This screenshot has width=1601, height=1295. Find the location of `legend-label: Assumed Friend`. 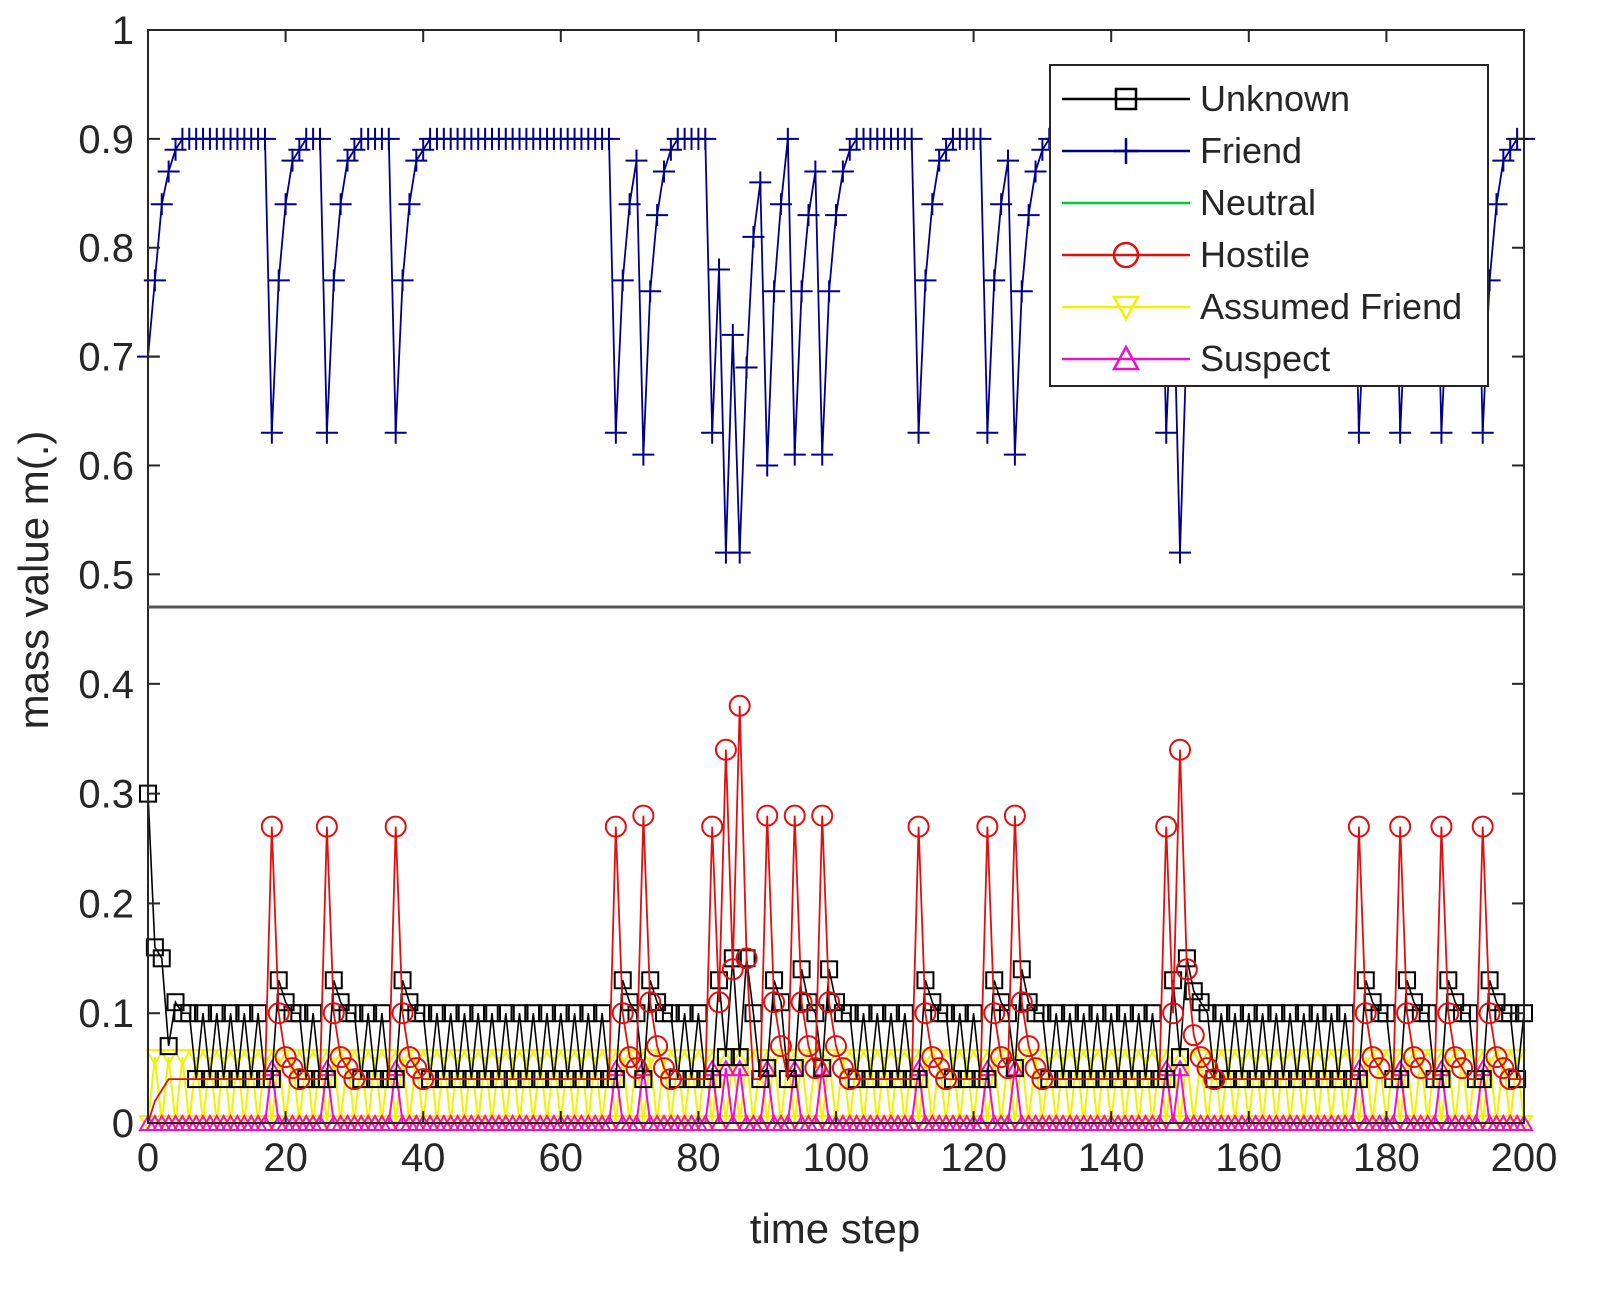

legend-label: Assumed Friend is located at coordinates (1331, 306).